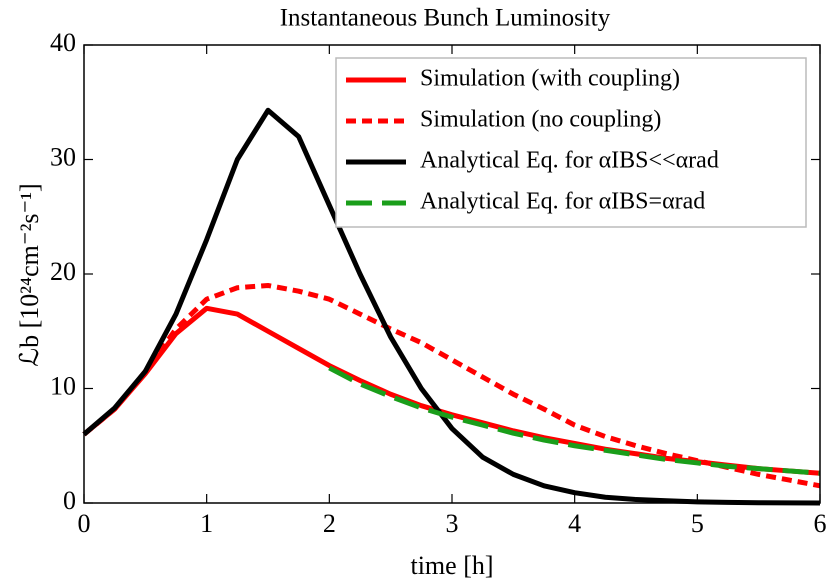  I want to click on x-tick-label: 2, so click(329, 523).